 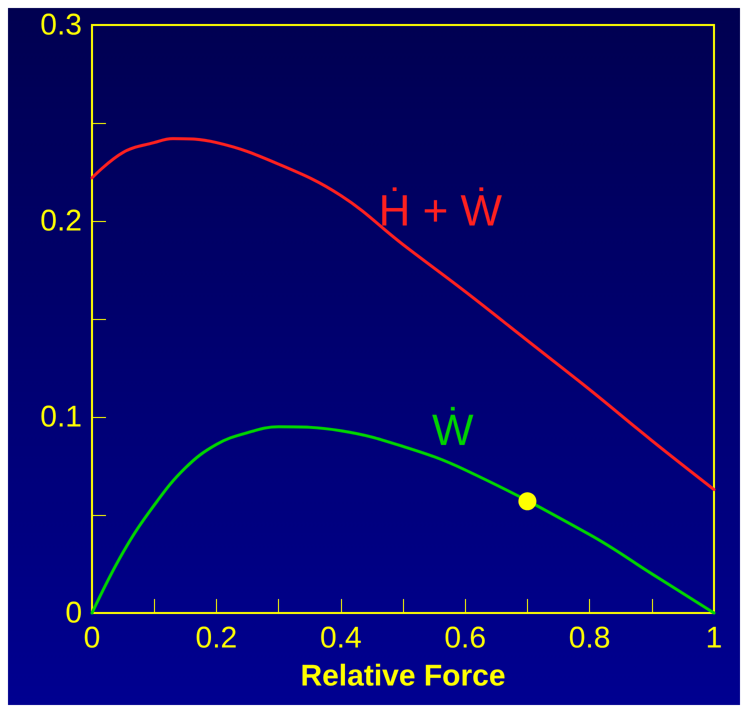 What do you see at coordinates (453, 431) in the screenshot?
I see `series-label: Ẇ` at bounding box center [453, 431].